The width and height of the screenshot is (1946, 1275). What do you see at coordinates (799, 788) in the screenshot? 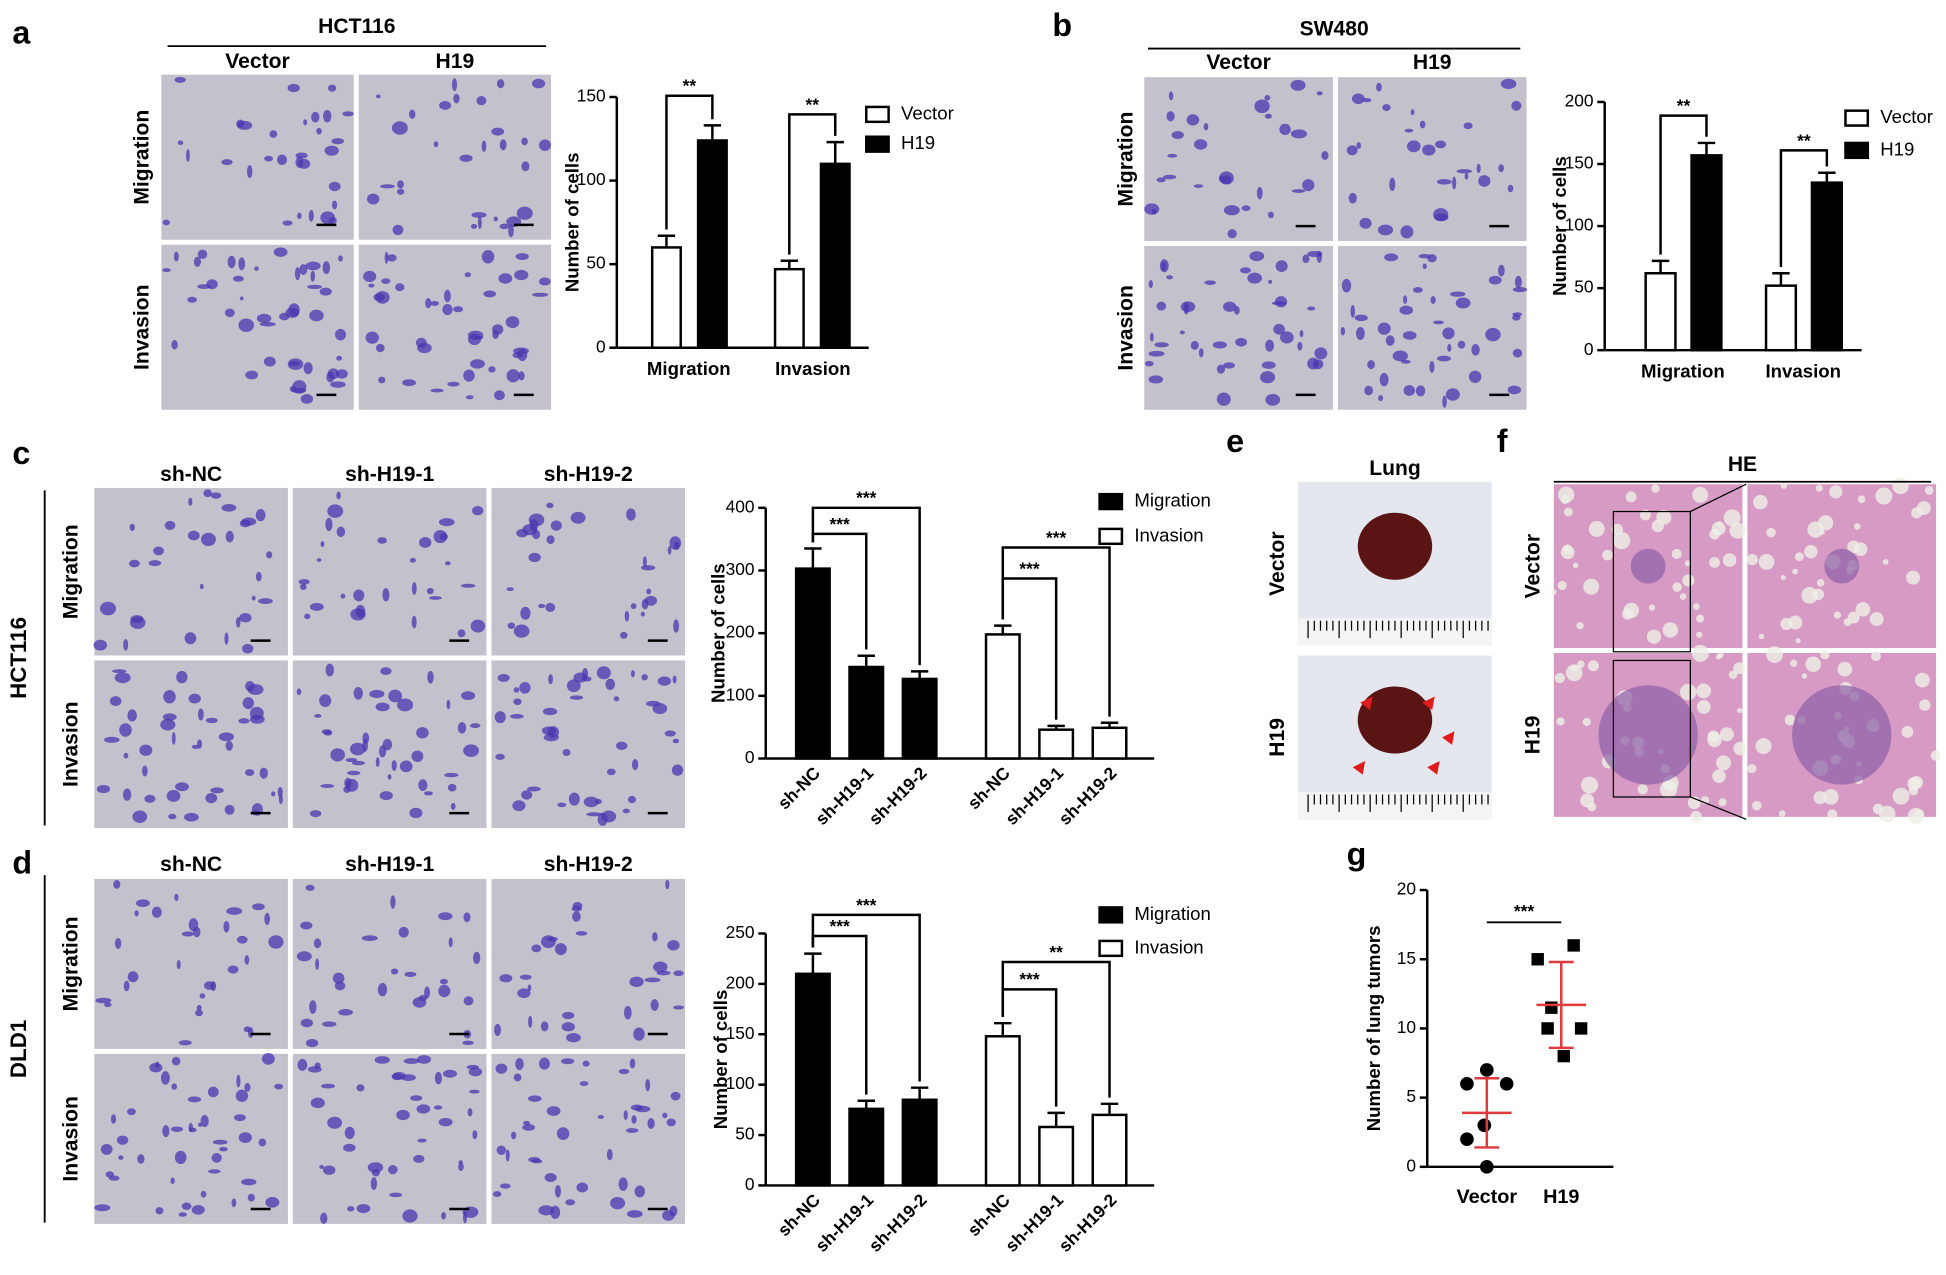
I see `x-tick-label: sh-NC` at bounding box center [799, 788].